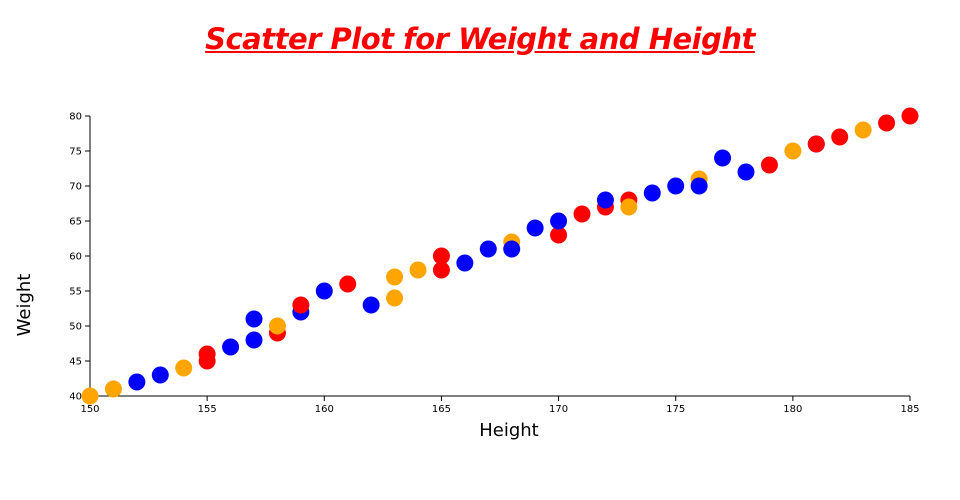  I want to click on y-tick-label: 40, so click(75, 397).